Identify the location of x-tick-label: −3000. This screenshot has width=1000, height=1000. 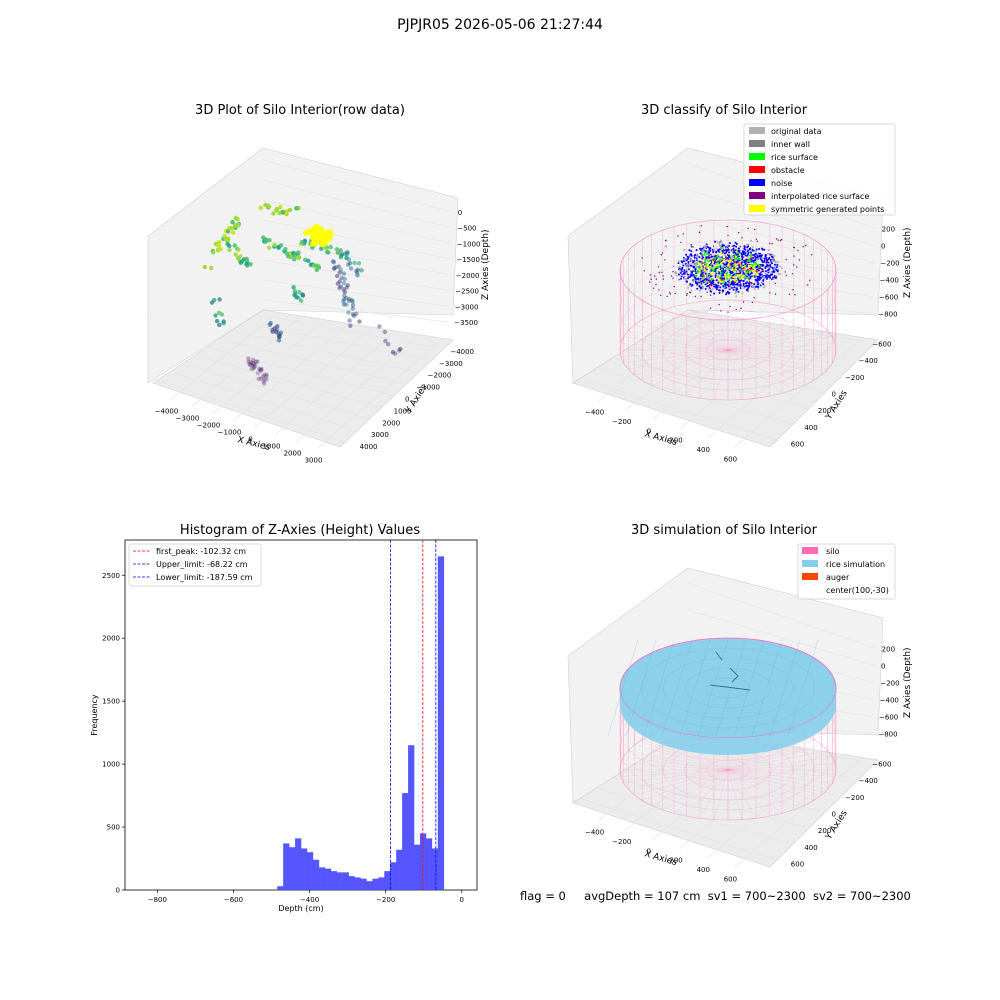
(188, 419).